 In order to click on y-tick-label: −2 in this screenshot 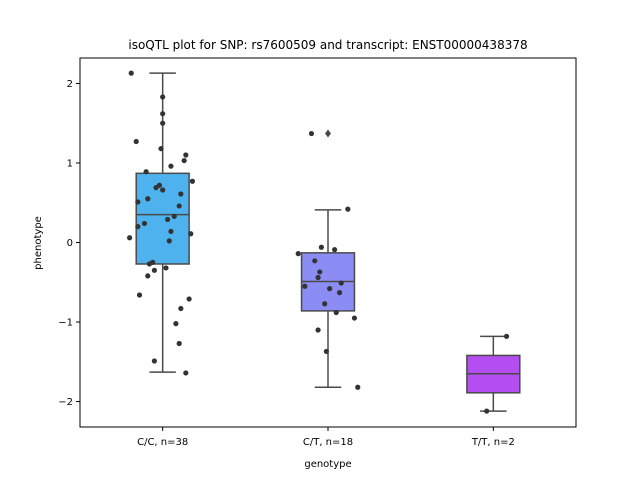, I will do `click(65, 402)`.